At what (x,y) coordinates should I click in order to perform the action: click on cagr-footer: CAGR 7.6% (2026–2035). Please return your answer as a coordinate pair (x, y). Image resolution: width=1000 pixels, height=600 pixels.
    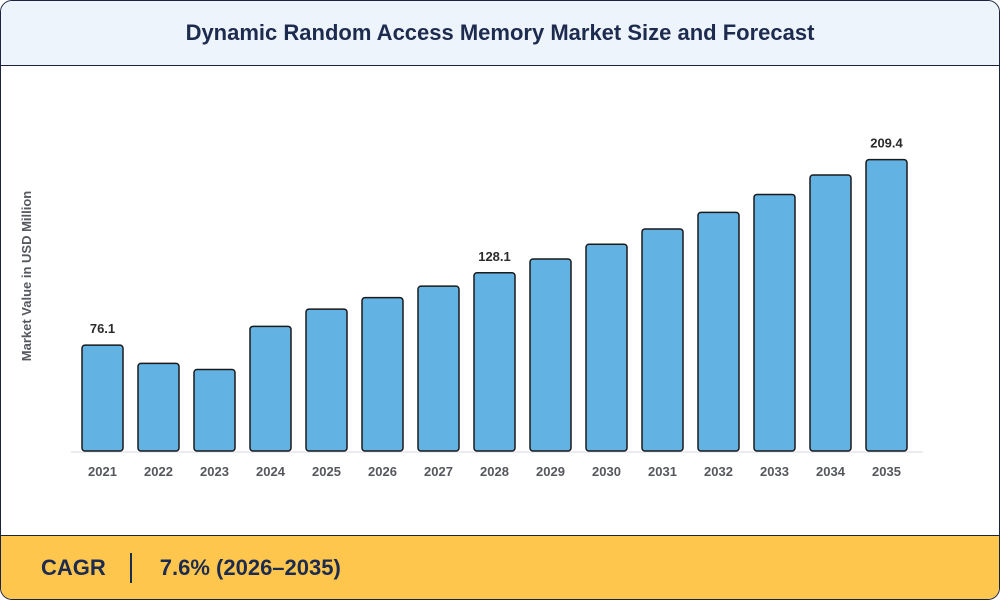
    Looking at the image, I should click on (500, 567).